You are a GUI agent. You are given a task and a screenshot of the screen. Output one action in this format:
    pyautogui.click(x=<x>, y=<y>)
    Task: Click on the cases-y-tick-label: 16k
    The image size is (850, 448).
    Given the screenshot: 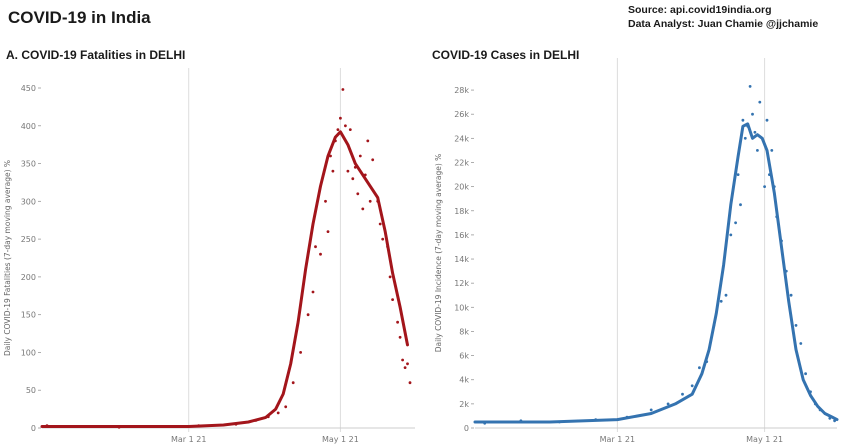 What is the action you would take?
    pyautogui.click(x=461, y=235)
    